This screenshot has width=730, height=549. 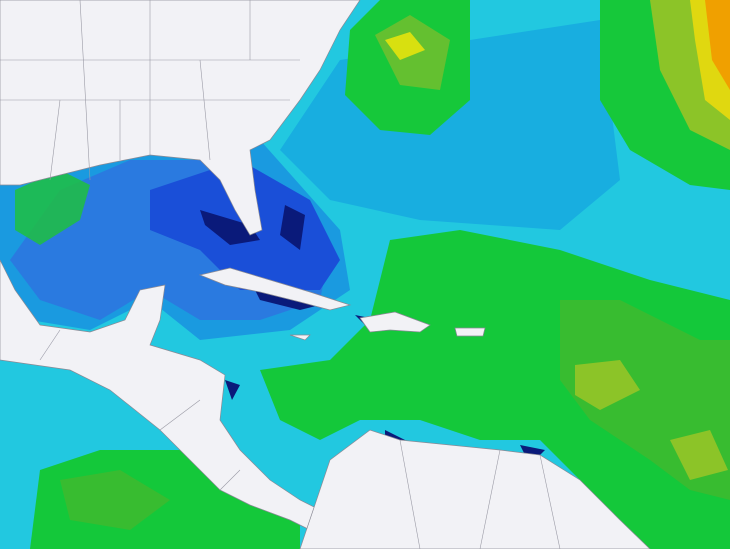 I want to click on hispaniola-land, so click(x=395, y=322).